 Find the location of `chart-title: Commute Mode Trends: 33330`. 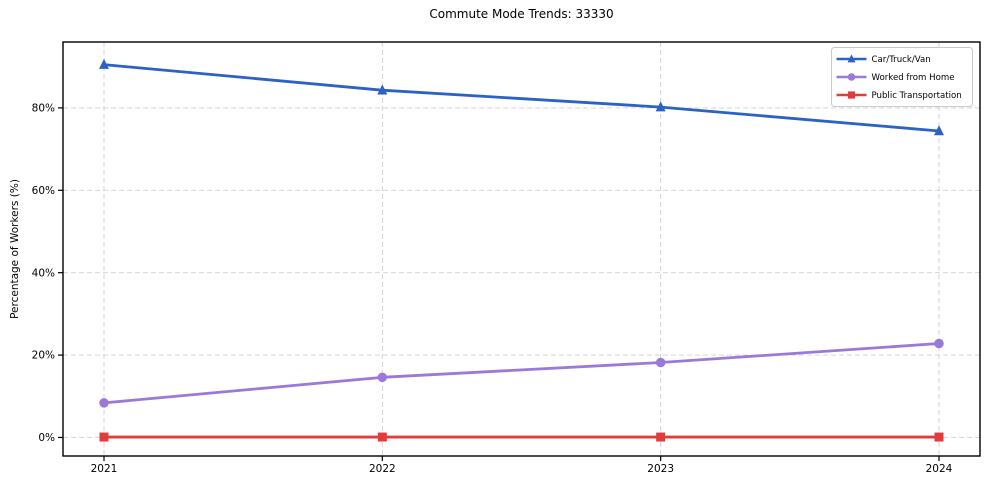

chart-title: Commute Mode Trends: 33330 is located at coordinates (521, 14).